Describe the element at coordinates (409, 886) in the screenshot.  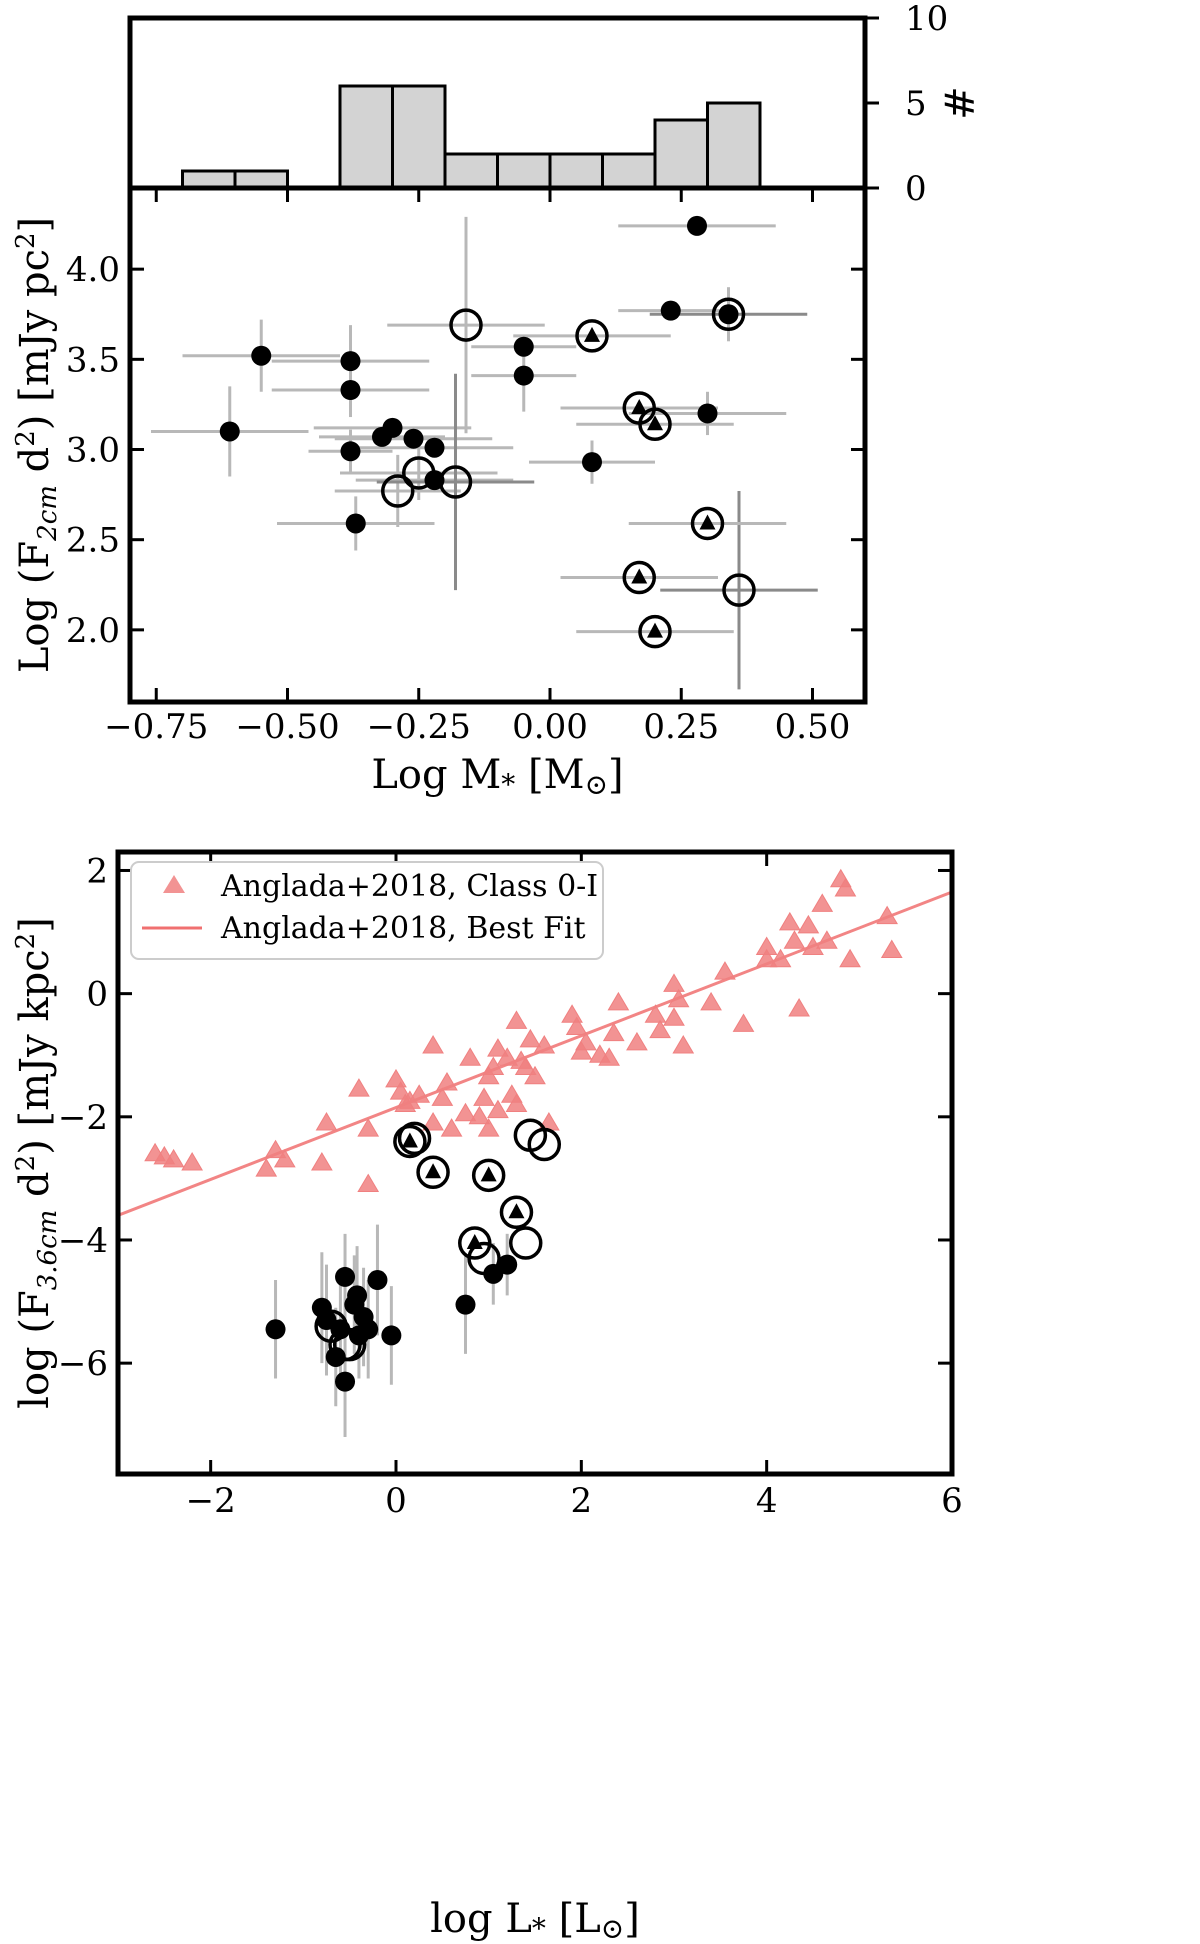
I see `legend-label: Anglada+2018, Class 0-I` at that location.